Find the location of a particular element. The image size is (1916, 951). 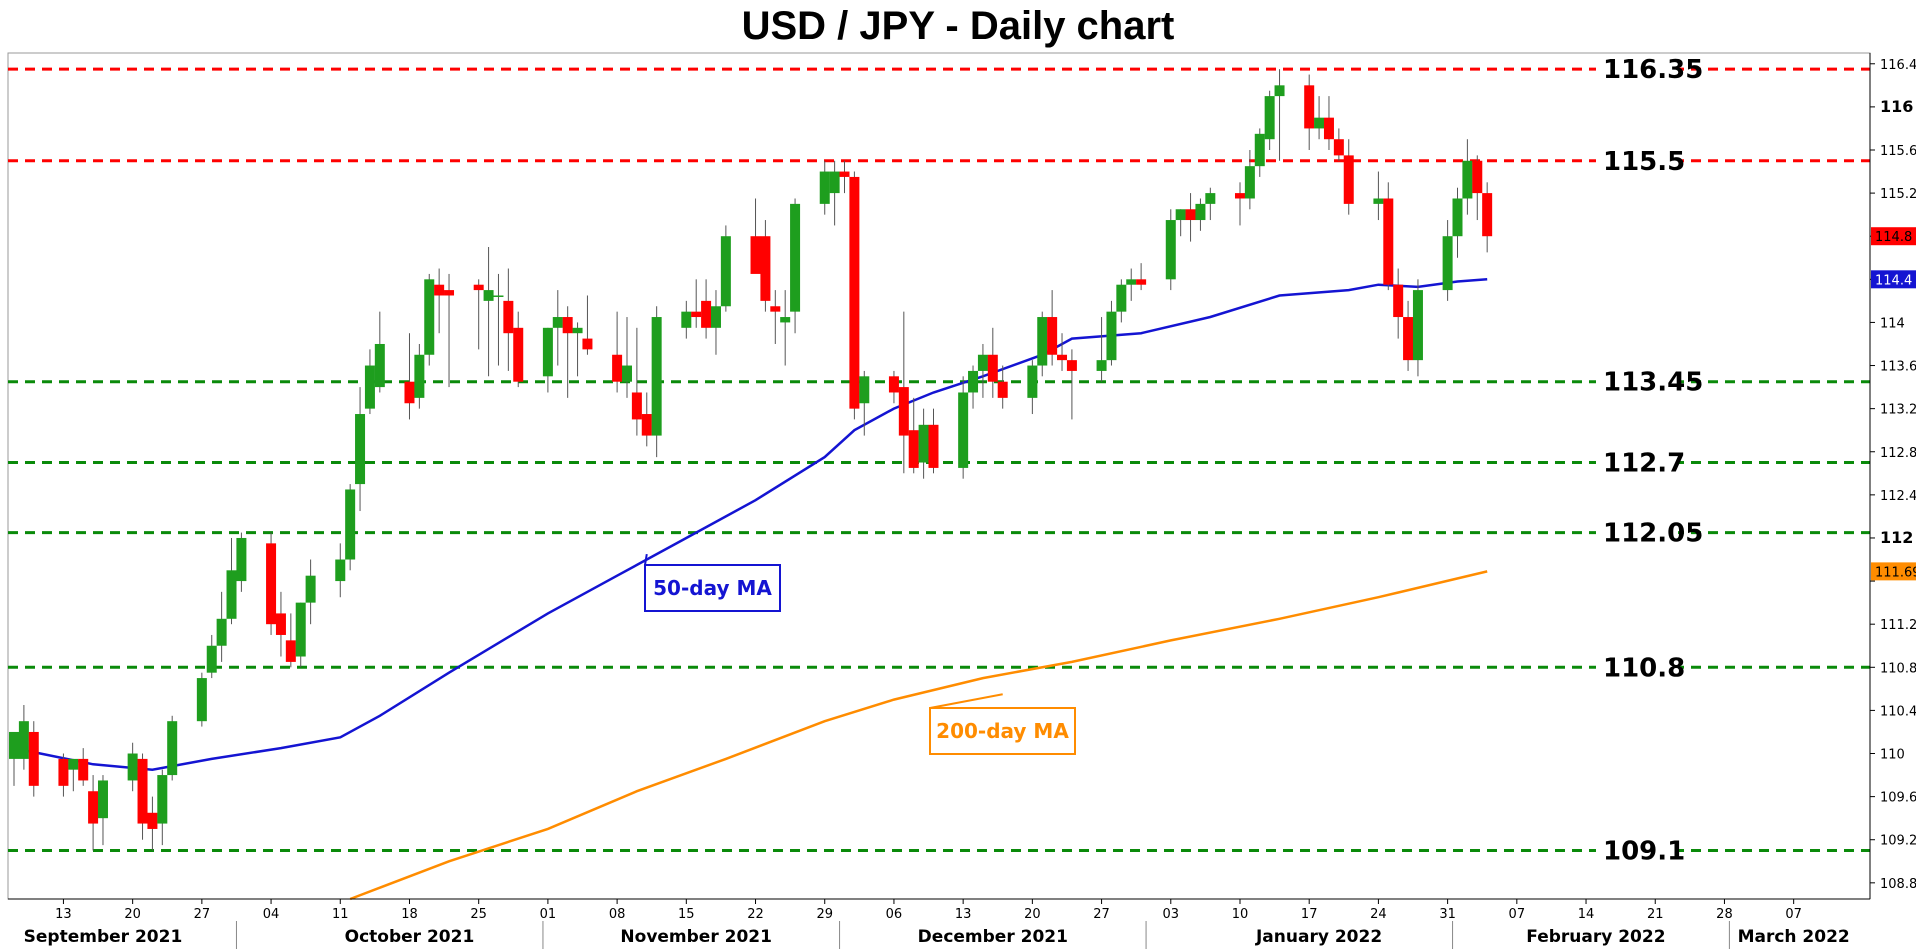

month-label: December 2021 is located at coordinates (993, 937).